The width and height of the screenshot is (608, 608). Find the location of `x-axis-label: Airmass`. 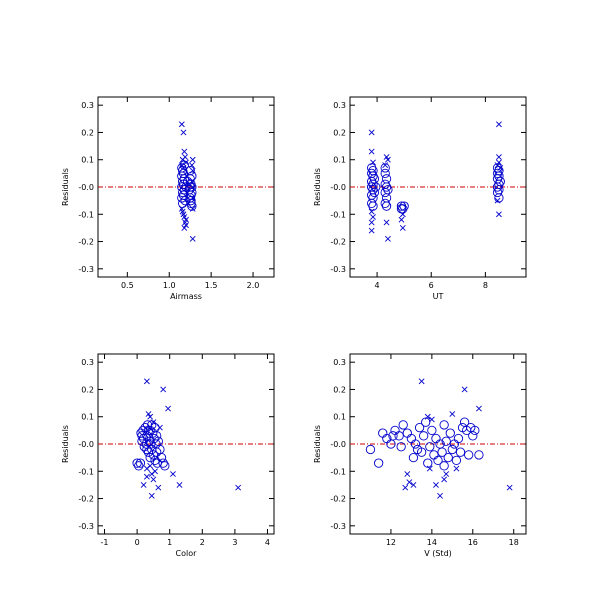

x-axis-label: Airmass is located at coordinates (186, 296).